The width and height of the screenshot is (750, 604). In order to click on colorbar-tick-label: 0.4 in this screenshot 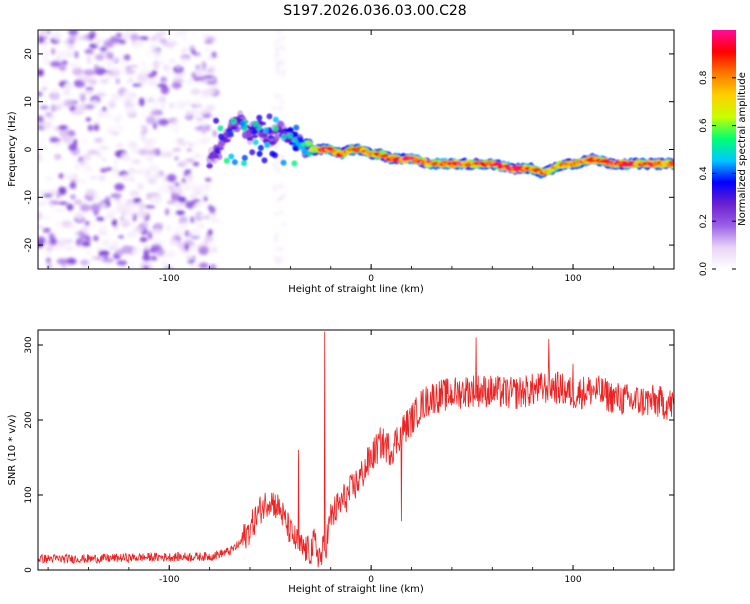, I will do `click(704, 173)`.